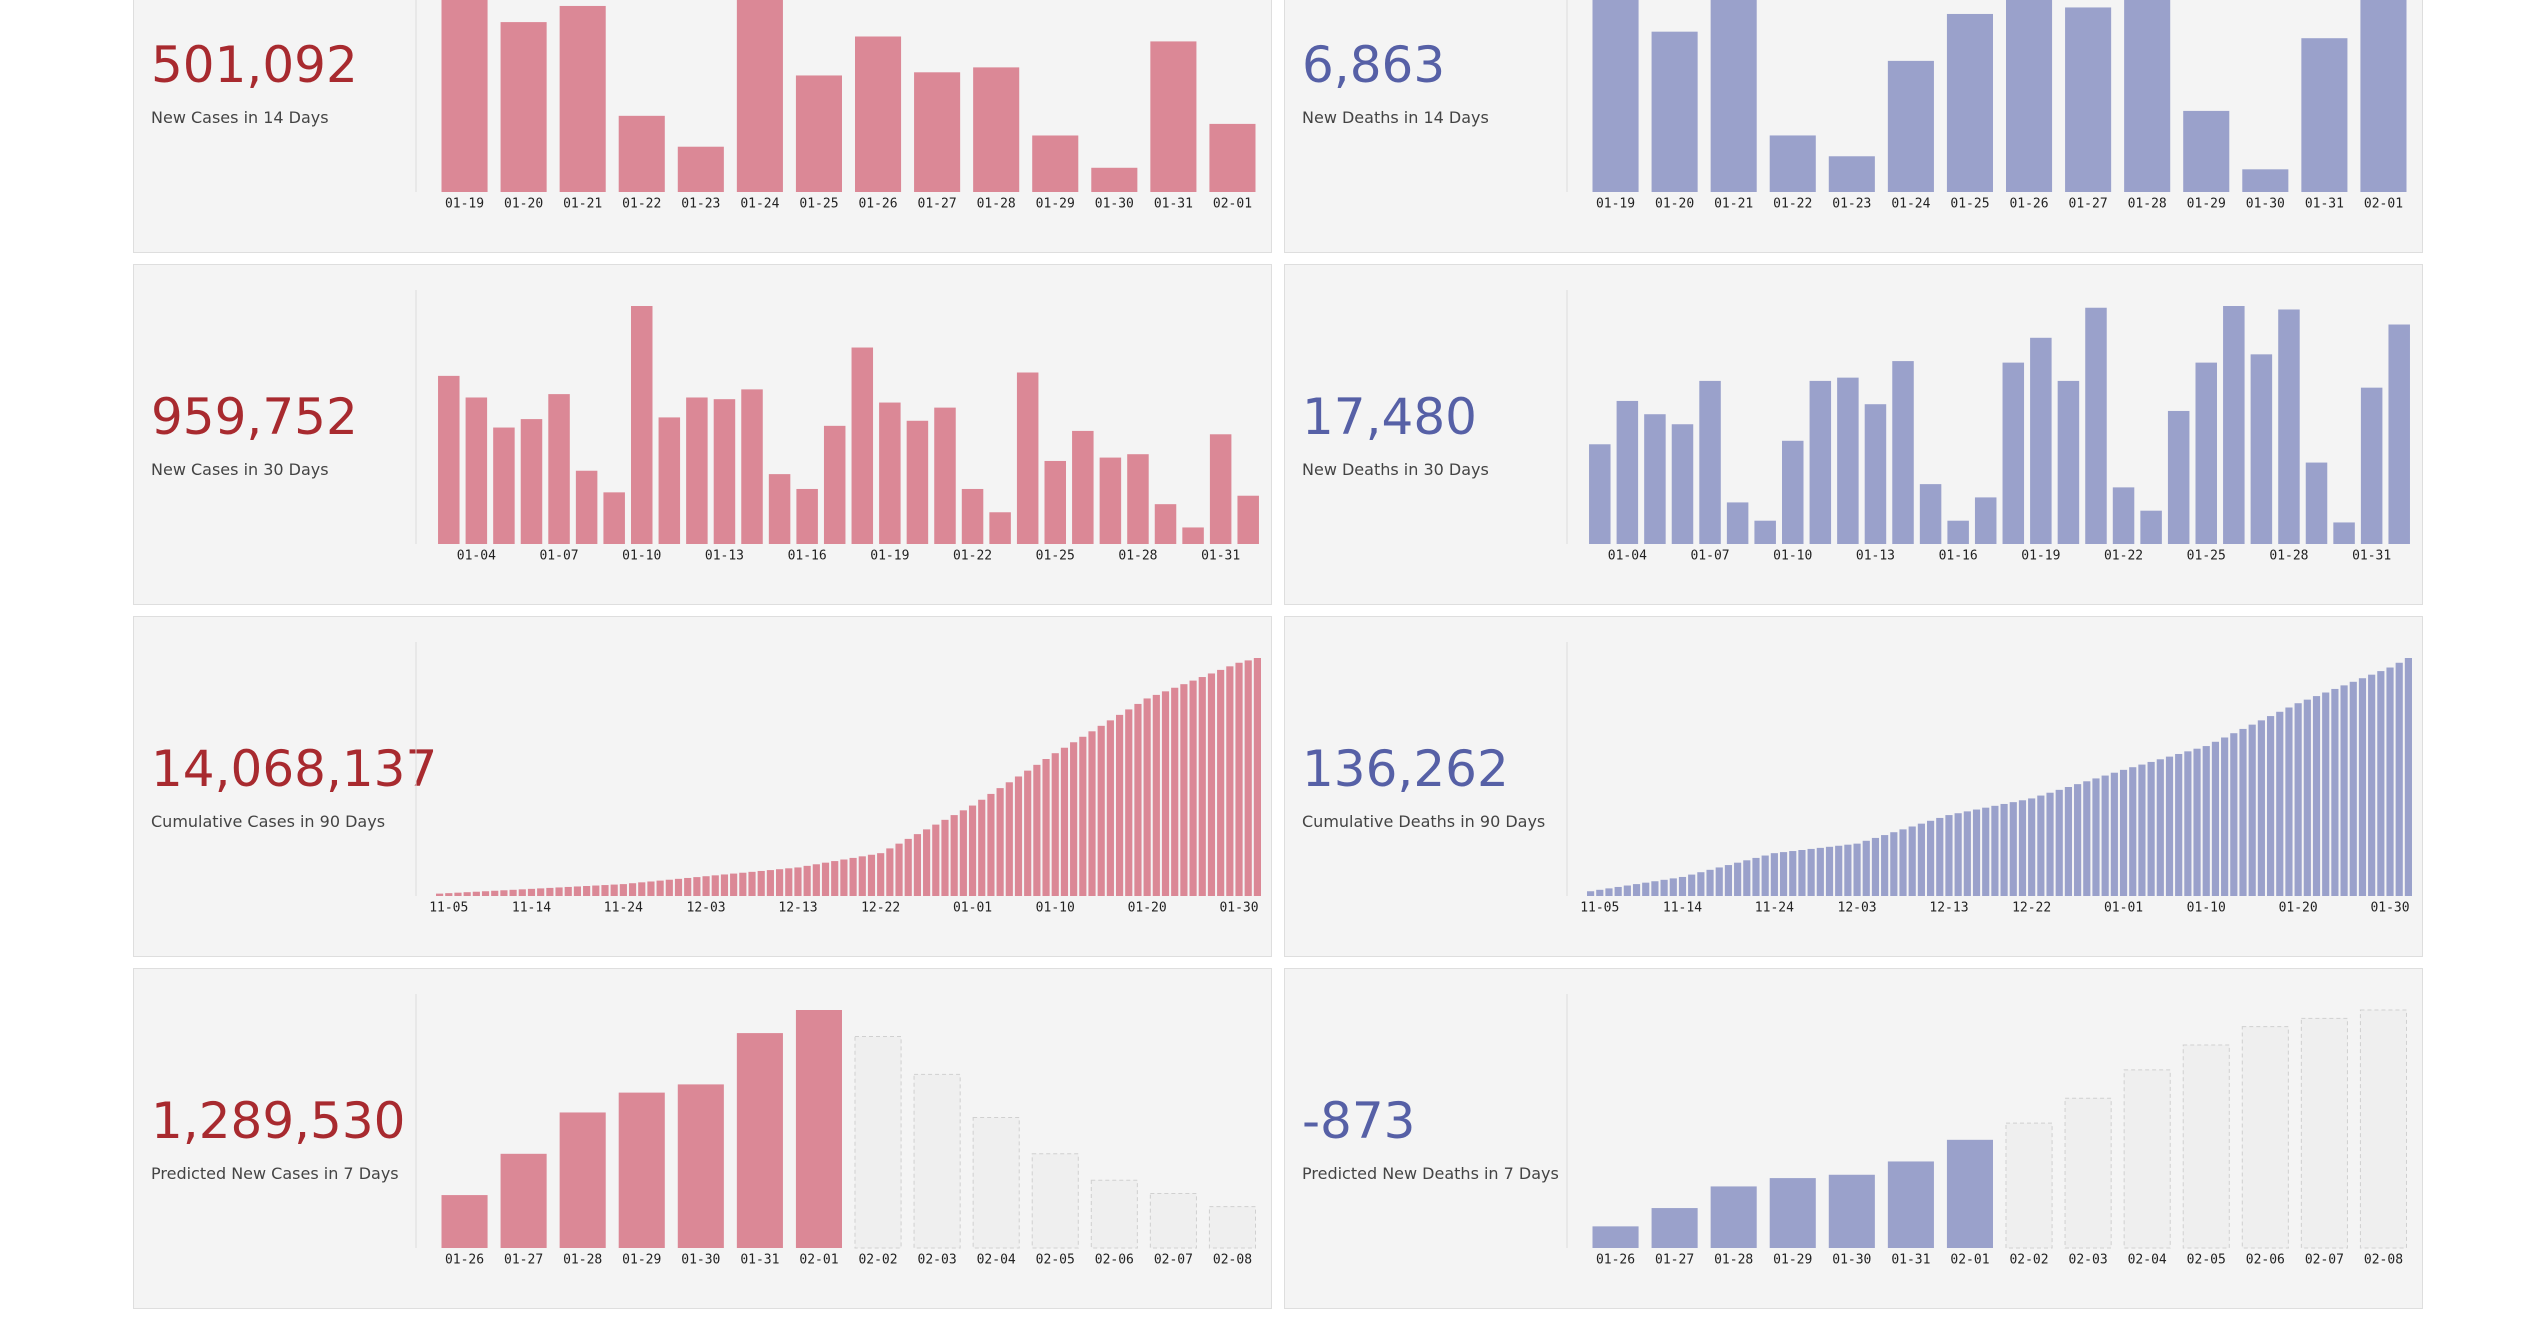 This screenshot has height=1319, width=2542. Describe the element at coordinates (641, 204) in the screenshot. I see `x-tick-label: 01-22` at that location.